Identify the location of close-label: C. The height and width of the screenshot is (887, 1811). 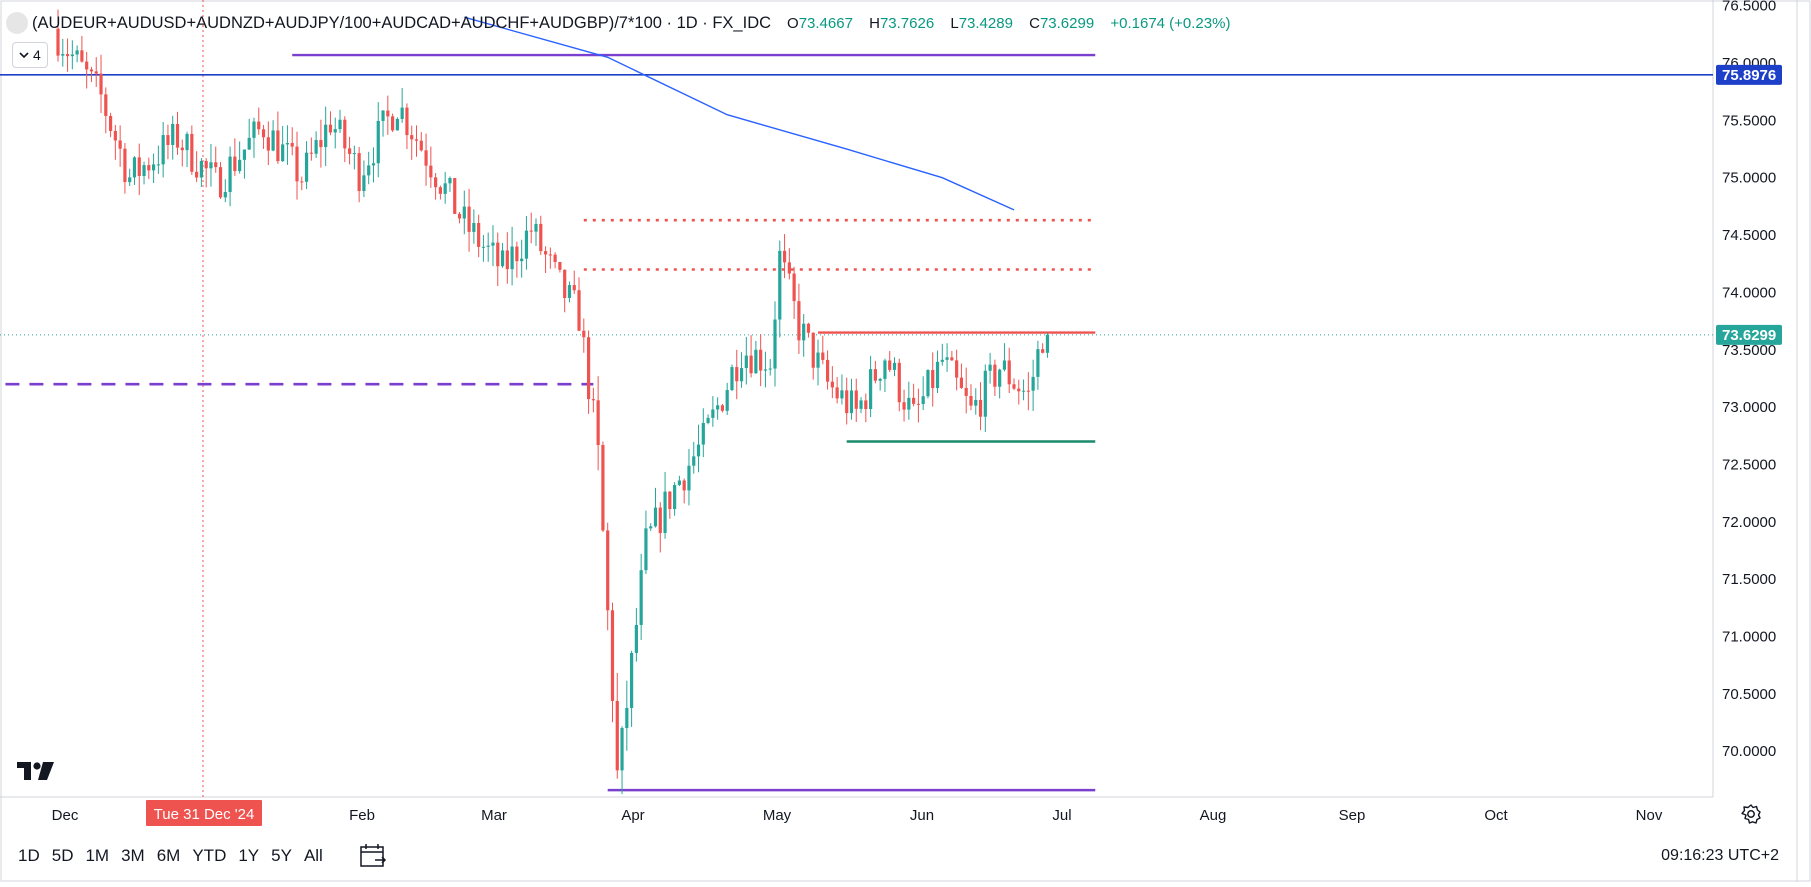
(1034, 23).